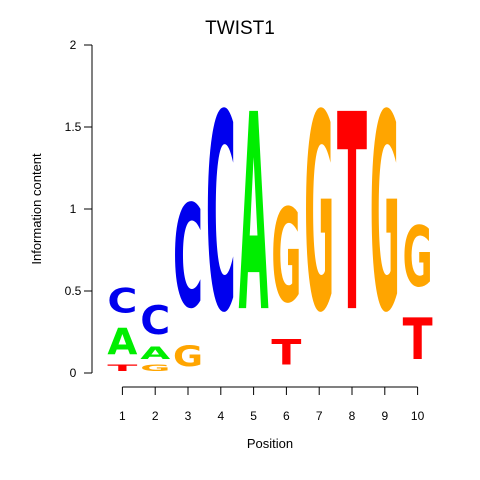 The width and height of the screenshot is (480, 480). Describe the element at coordinates (79, 209) in the screenshot. I see `y-axis: 0 0.5 1 1.5 2` at that location.